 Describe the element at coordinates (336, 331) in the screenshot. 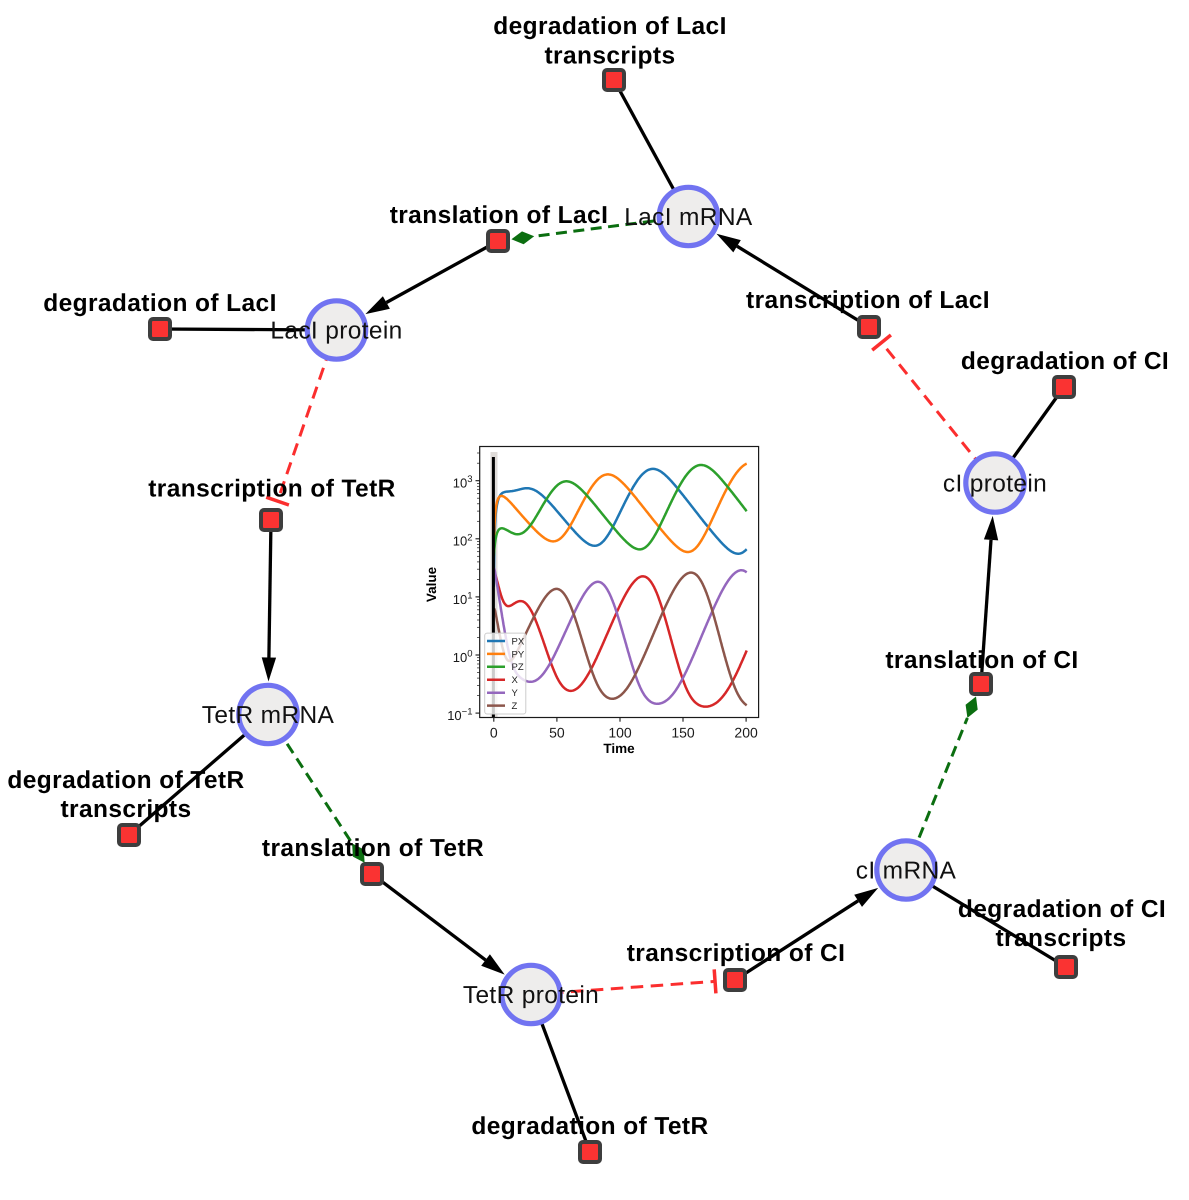

I see `svg-text: LacI protein` at that location.